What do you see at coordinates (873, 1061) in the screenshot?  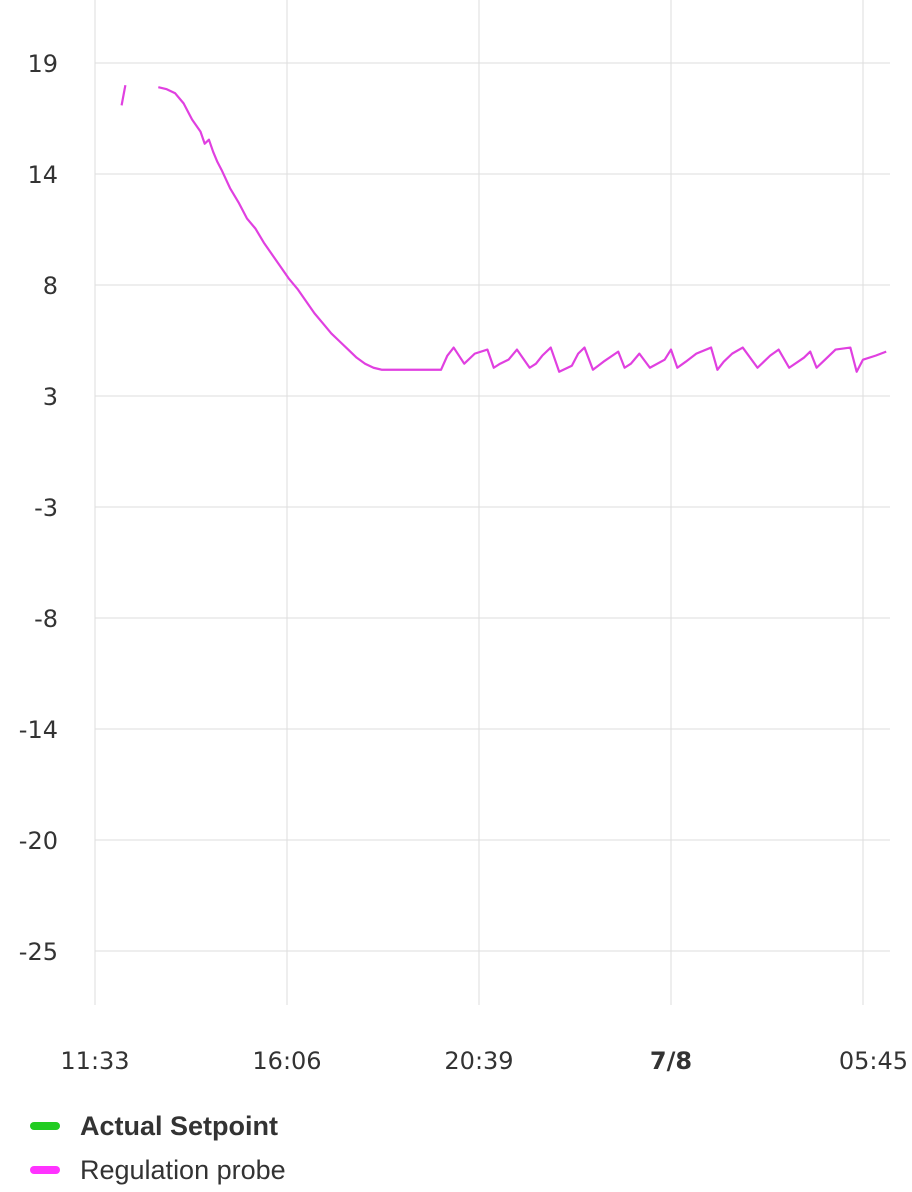 I see `x-tick-label: 05:45` at bounding box center [873, 1061].